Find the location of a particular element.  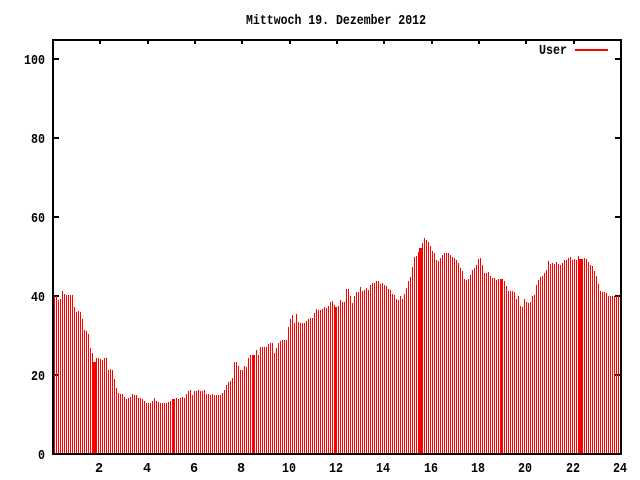

svg-text: 14 is located at coordinates (383, 469).